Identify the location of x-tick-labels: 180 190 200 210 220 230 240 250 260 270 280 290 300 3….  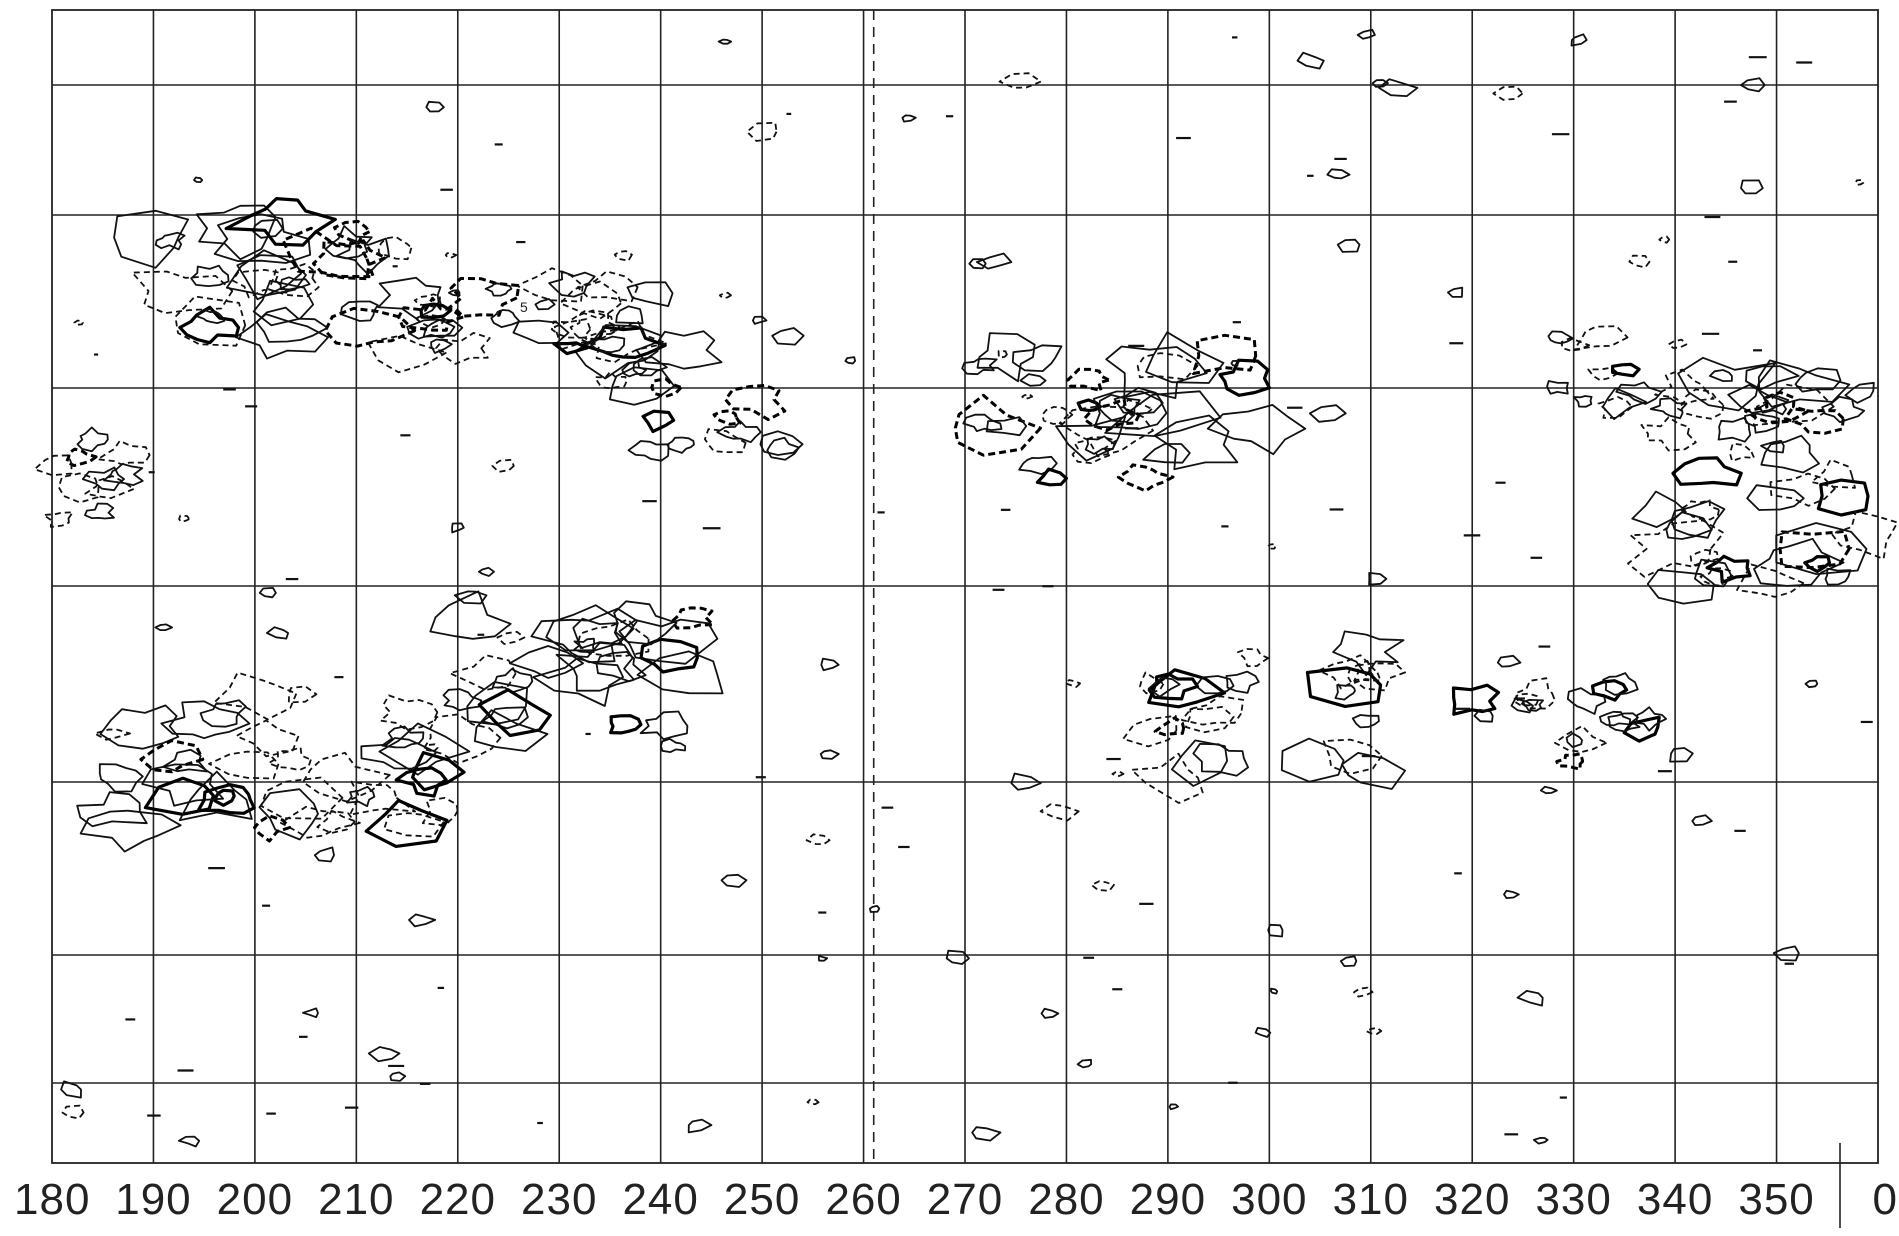
(955, 1185).